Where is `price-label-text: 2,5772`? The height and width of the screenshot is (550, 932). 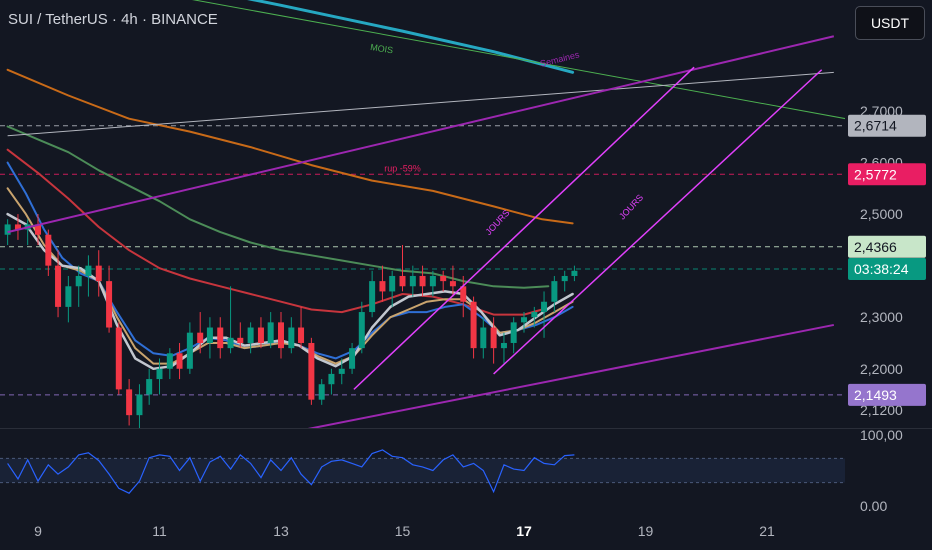 price-label-text: 2,5772 is located at coordinates (875, 174).